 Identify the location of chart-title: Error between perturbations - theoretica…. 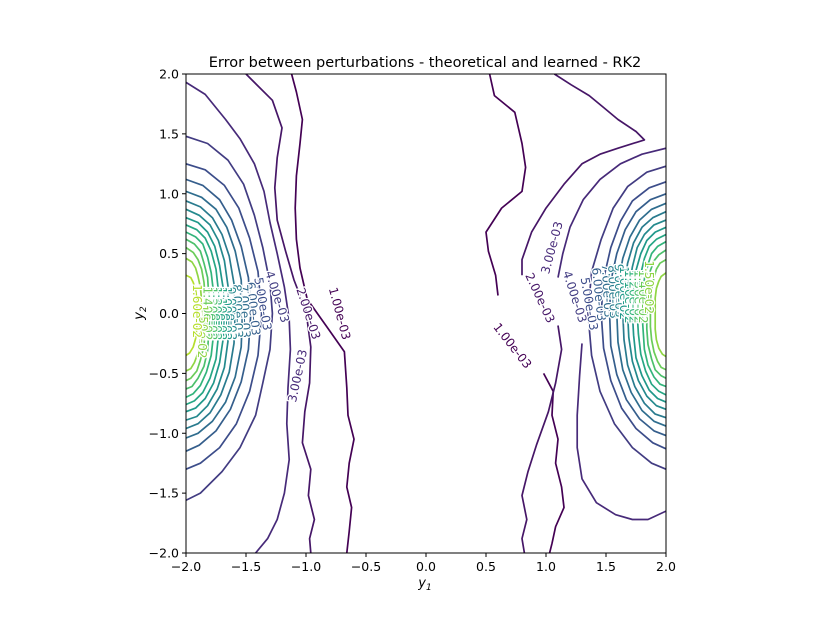
(425, 63).